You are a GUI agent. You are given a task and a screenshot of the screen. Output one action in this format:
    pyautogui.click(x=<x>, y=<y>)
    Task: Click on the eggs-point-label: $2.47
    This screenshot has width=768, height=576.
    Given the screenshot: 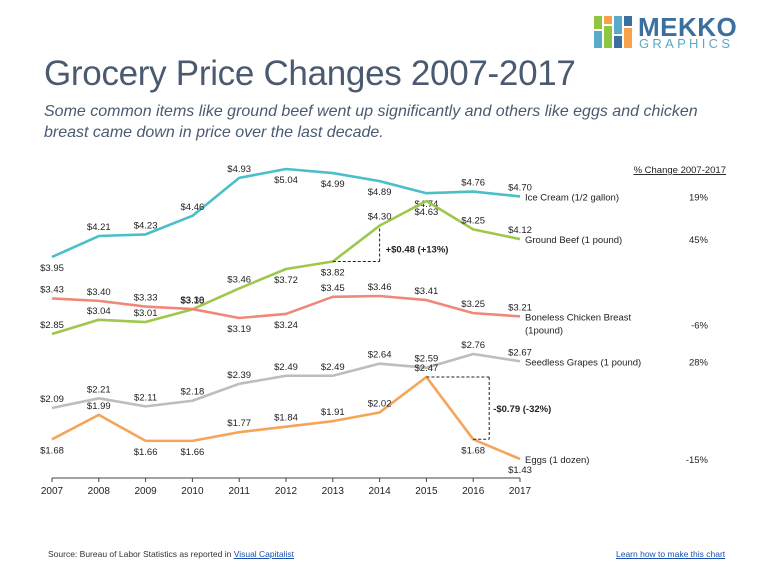 What is the action you would take?
    pyautogui.click(x=427, y=368)
    